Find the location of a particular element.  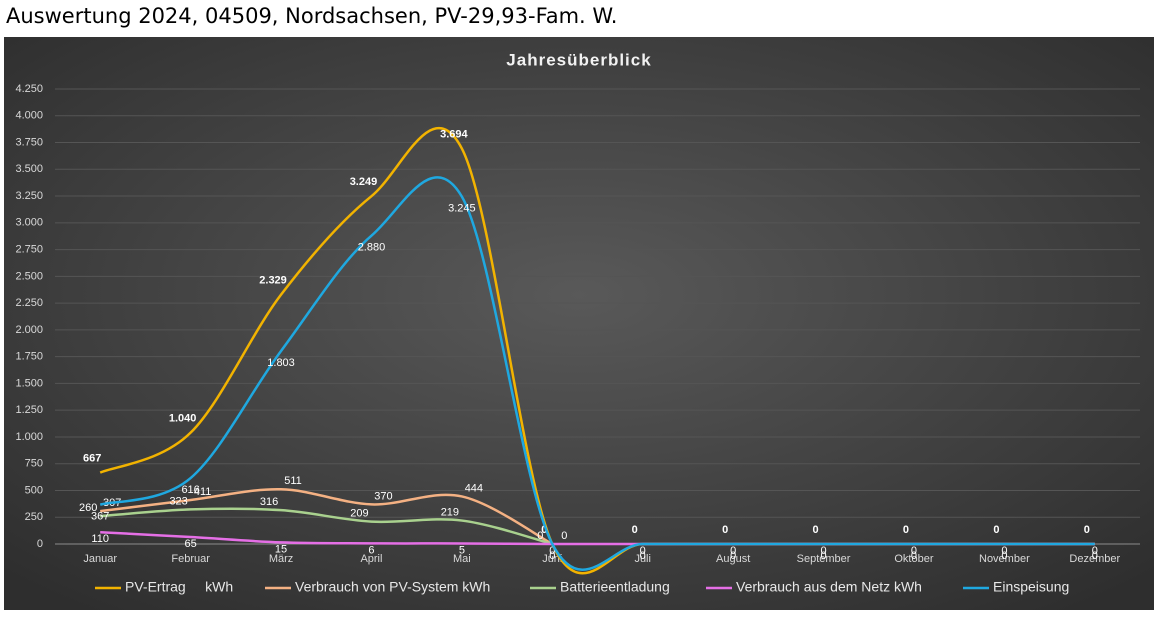

data-label: 6 is located at coordinates (371, 550).